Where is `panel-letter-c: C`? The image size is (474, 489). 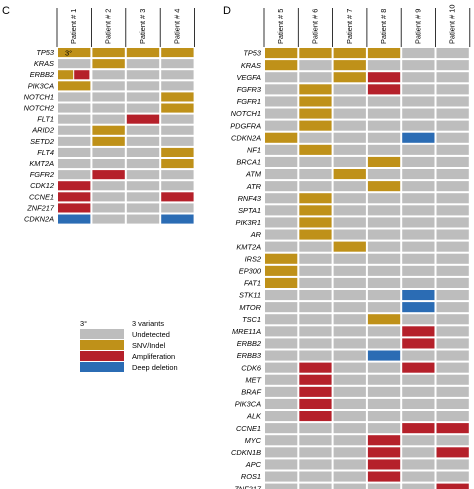
panel-letter-c: C is located at coordinates (6, 11).